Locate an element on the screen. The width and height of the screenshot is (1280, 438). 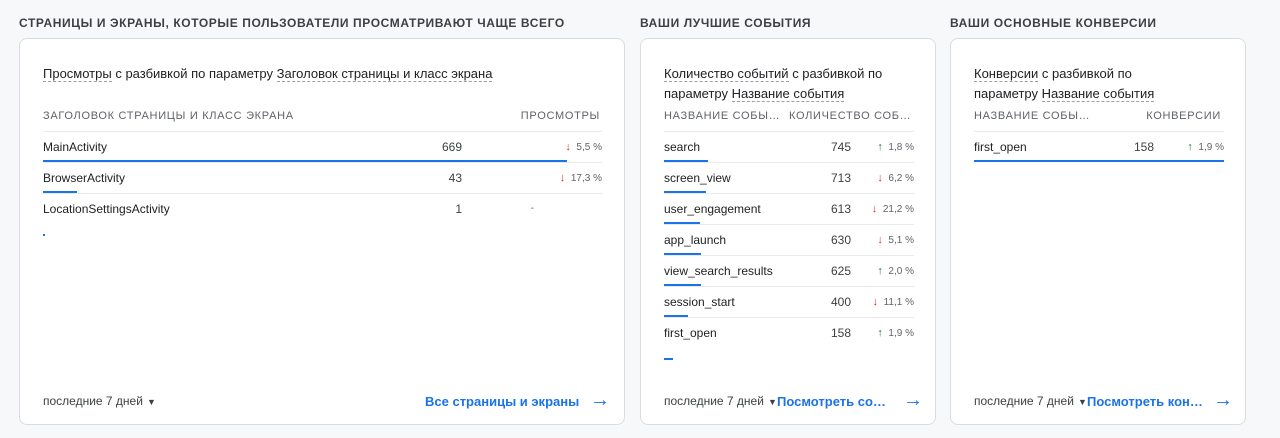
table-row: MainActivity 669 ↓ 5,5 % is located at coordinates (322, 146).